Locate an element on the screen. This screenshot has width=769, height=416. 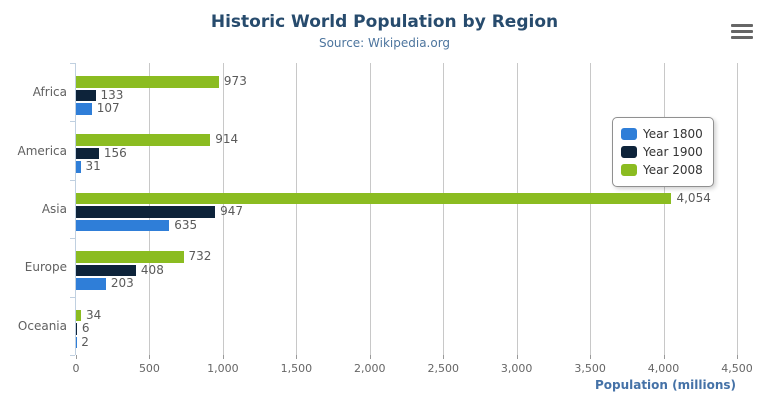
data-label: 914 is located at coordinates (227, 139).